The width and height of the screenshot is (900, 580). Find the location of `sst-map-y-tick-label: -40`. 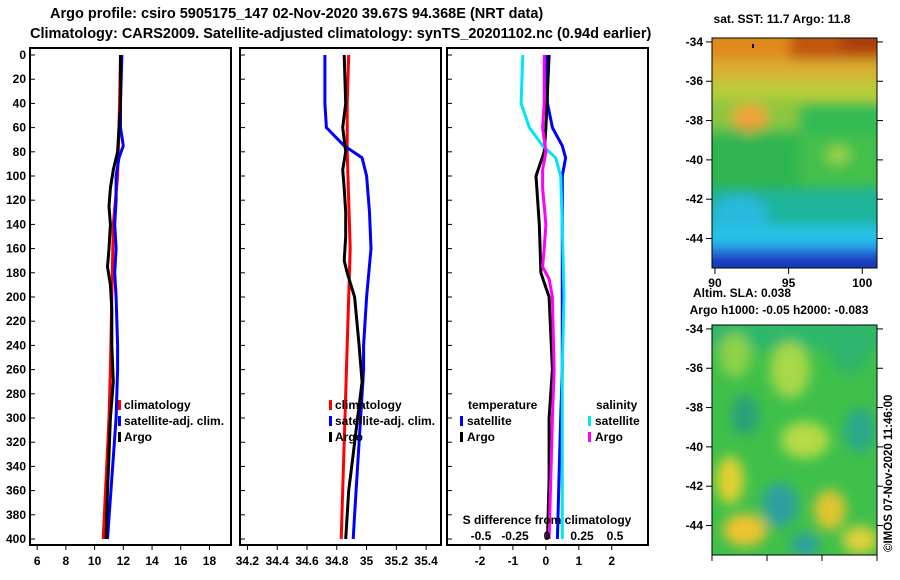

sst-map-y-tick-label: -40 is located at coordinates (695, 160).